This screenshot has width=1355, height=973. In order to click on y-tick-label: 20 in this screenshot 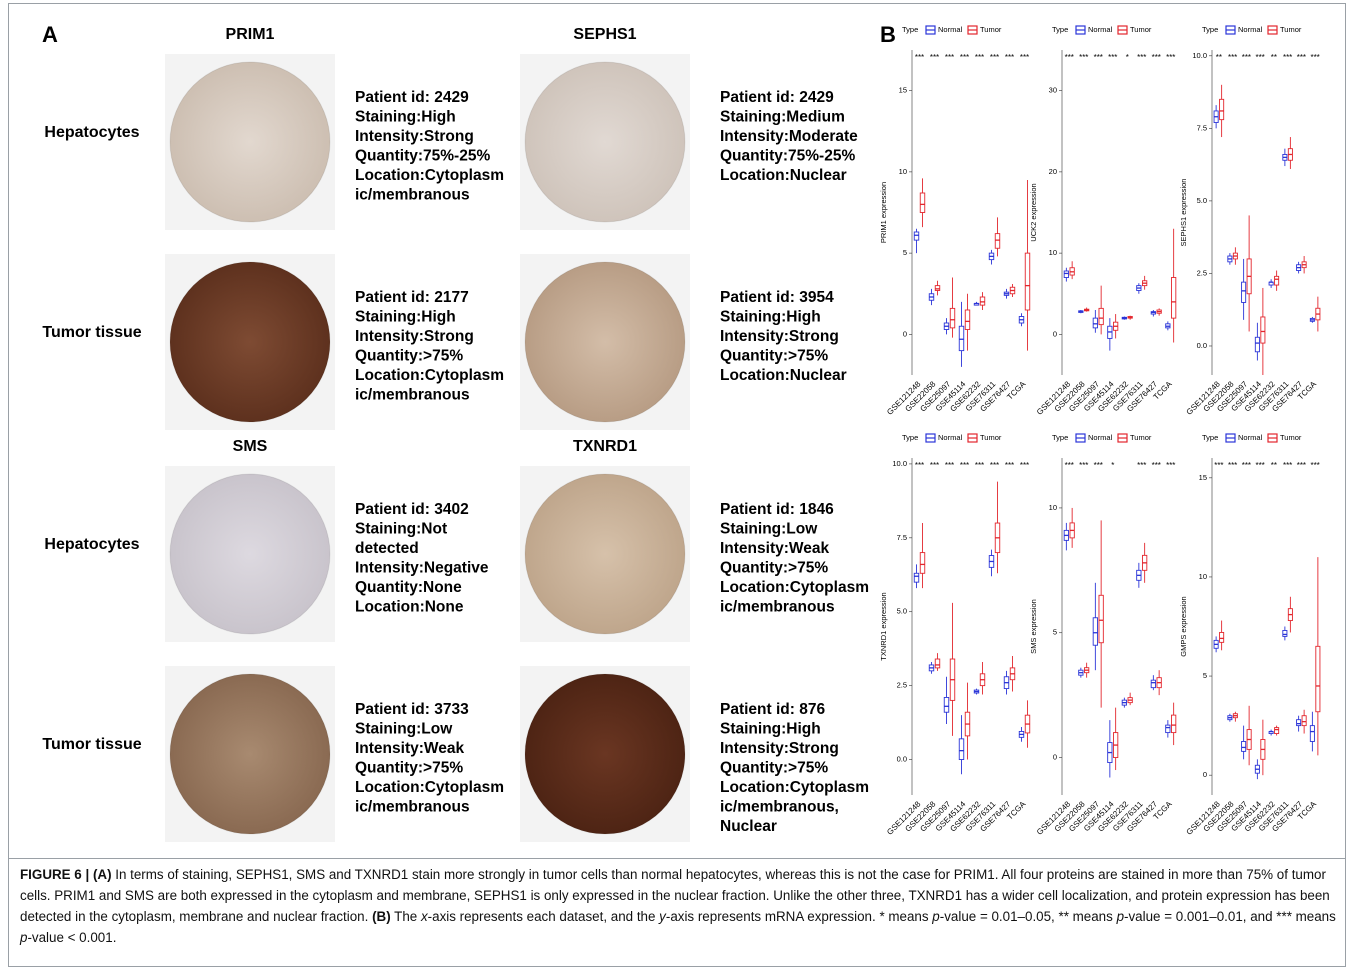, I will do `click(1053, 171)`.